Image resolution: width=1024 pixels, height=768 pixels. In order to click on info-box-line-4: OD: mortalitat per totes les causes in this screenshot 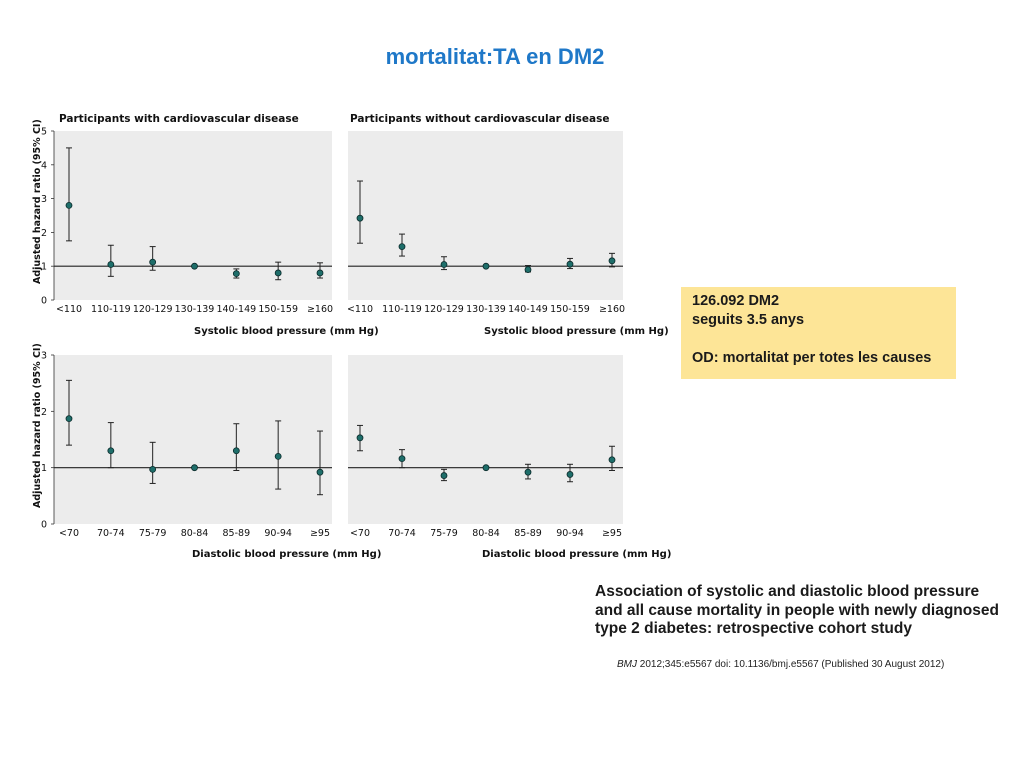, I will do `click(812, 358)`.